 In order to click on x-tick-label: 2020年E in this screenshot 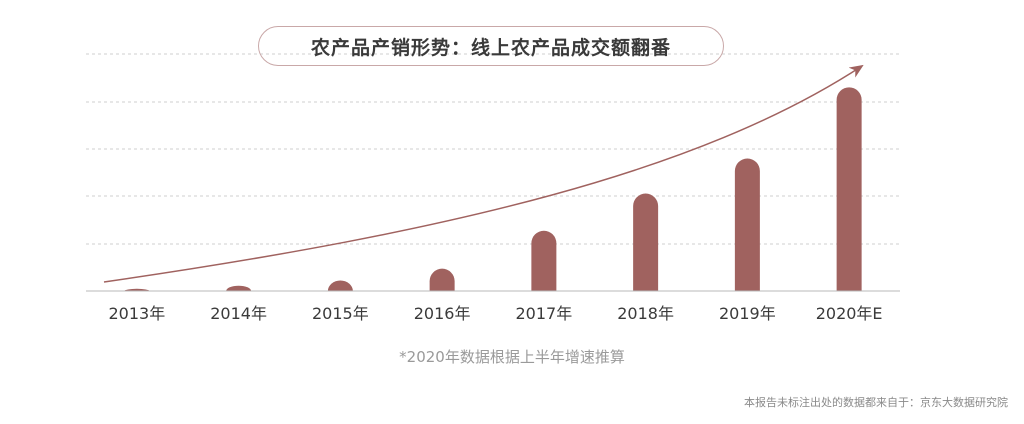, I will do `click(849, 313)`.